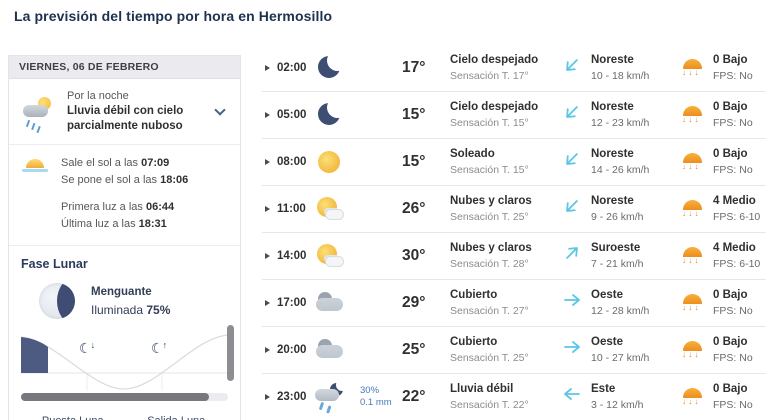 This screenshot has height=420, width=768. I want to click on sunrise-label: Sale el sol a las, so click(100, 163).